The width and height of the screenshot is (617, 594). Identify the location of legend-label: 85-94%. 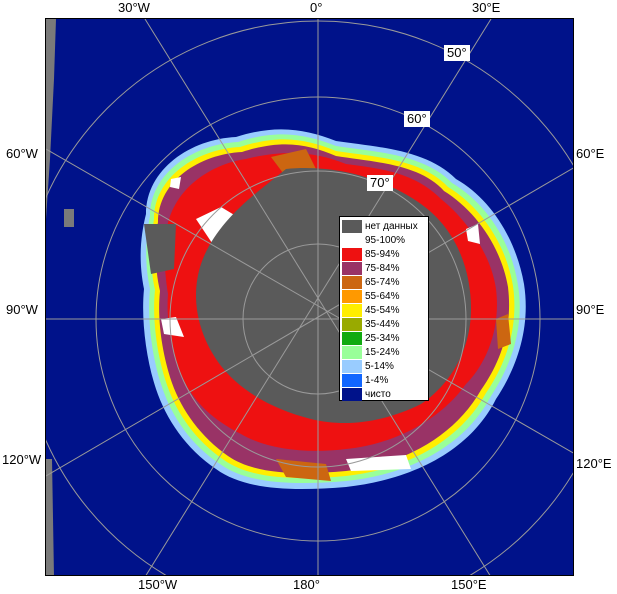
(382, 254).